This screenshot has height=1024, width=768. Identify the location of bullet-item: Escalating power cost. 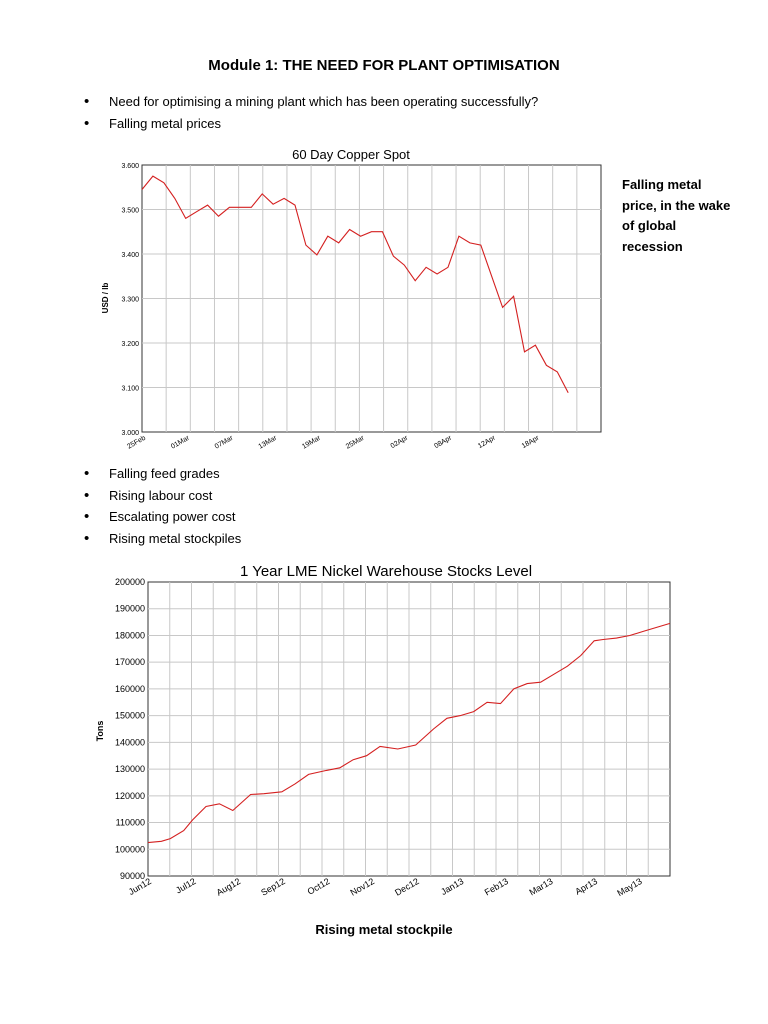
(162, 517).